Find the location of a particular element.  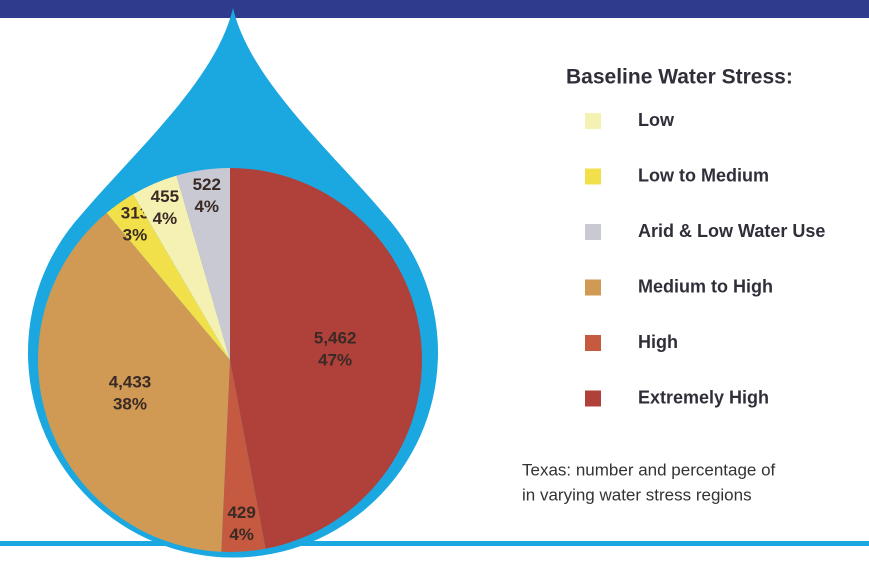

legend-label: Low to Medium is located at coordinates (703, 175).